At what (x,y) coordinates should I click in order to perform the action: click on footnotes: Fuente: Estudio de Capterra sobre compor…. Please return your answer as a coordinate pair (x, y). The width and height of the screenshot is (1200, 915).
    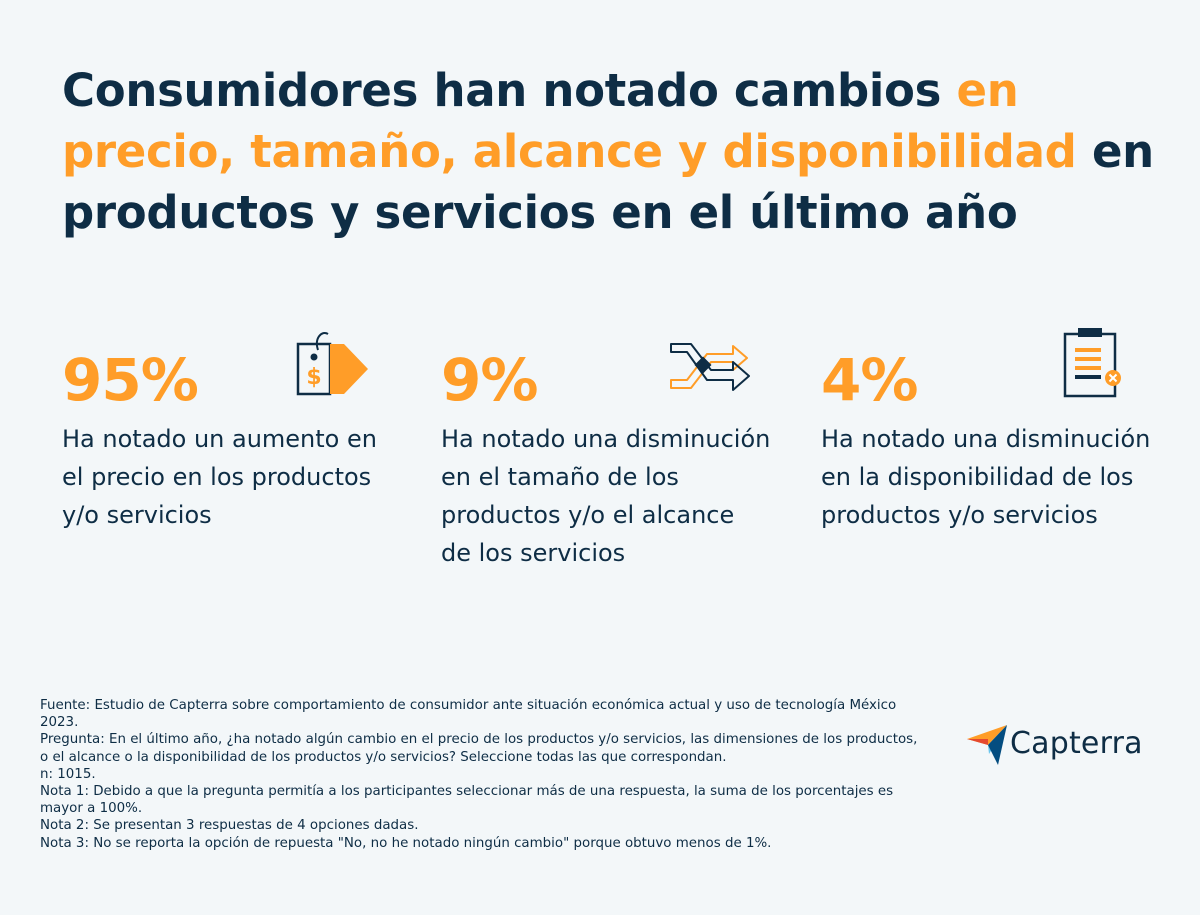
    Looking at the image, I should click on (480, 774).